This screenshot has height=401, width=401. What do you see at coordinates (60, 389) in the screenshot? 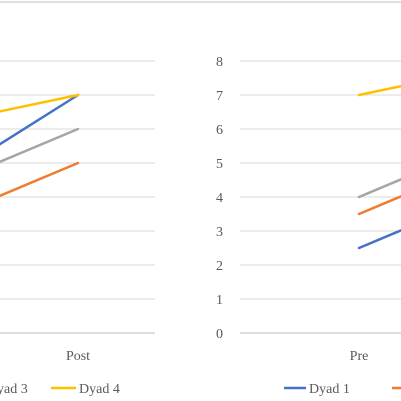
I see `left-chart-legend: yad 3 Dyad 4` at bounding box center [60, 389].